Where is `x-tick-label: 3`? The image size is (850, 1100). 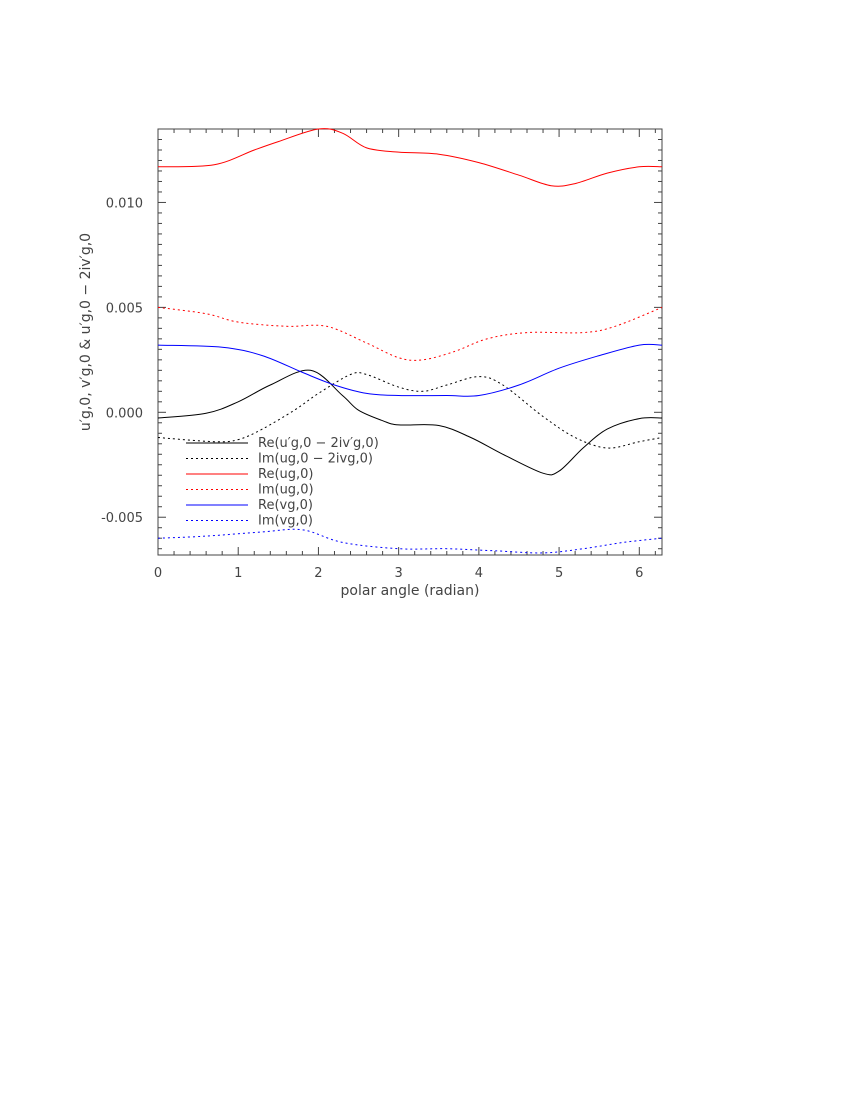
x-tick-label: 3 is located at coordinates (399, 573).